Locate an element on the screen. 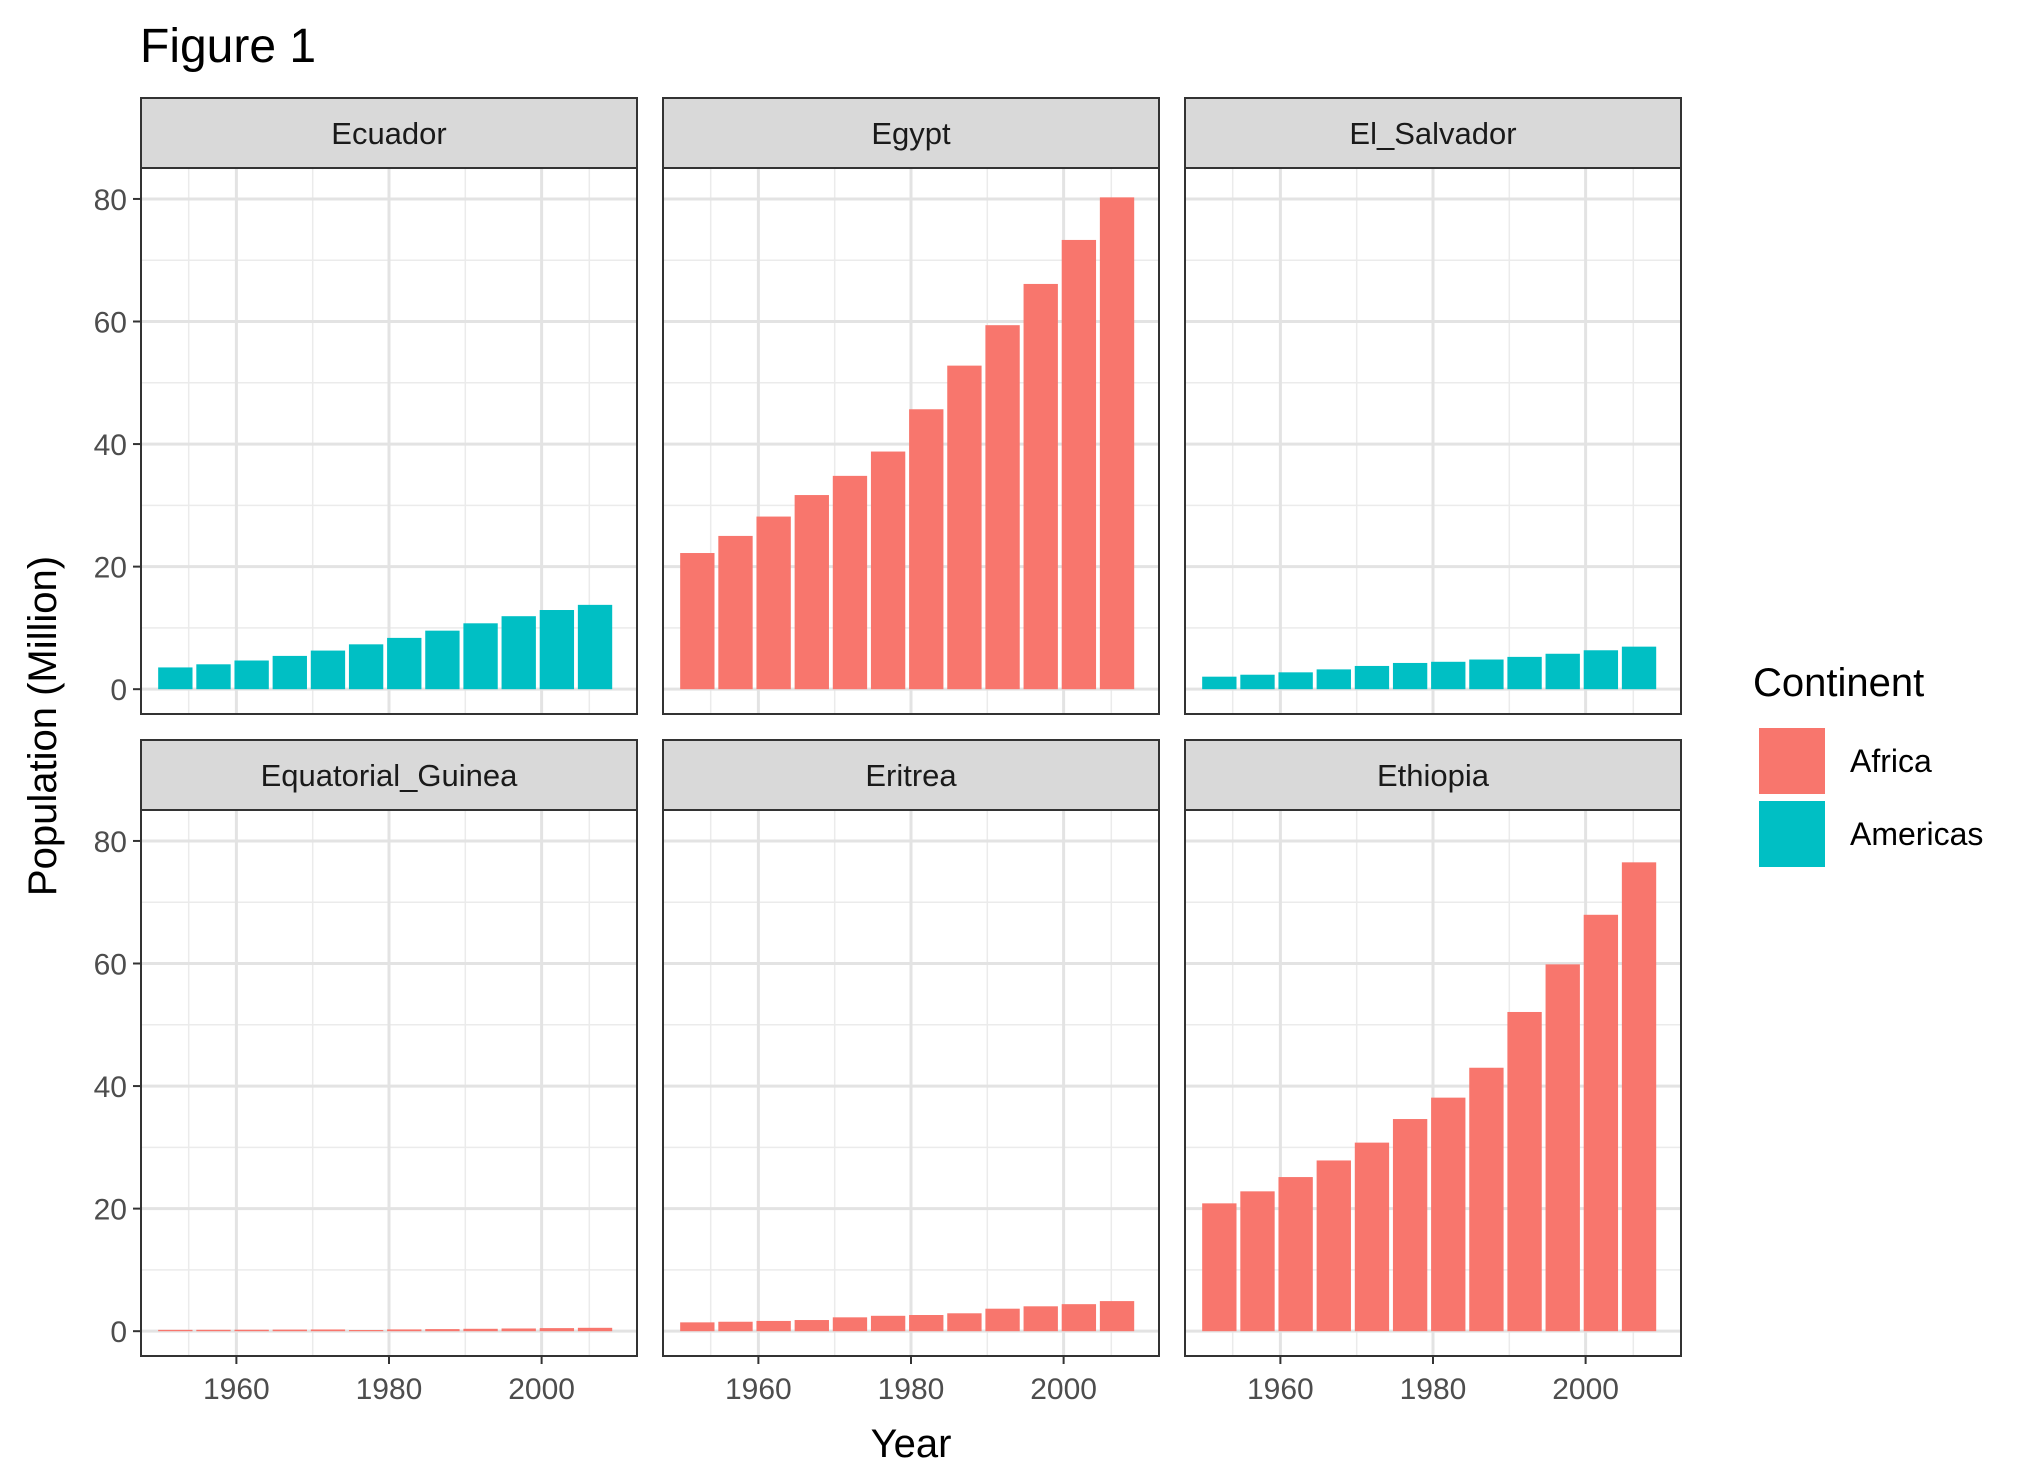 The height and width of the screenshot is (1479, 2029). legend: Continent Africa Americas is located at coordinates (1868, 764).